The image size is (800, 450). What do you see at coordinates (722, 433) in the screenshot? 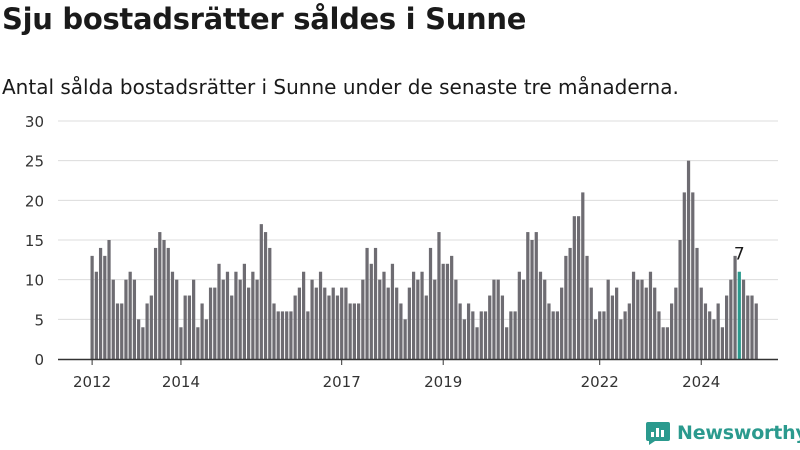
I see `newsworthy-logo: Newsworthy` at bounding box center [722, 433].